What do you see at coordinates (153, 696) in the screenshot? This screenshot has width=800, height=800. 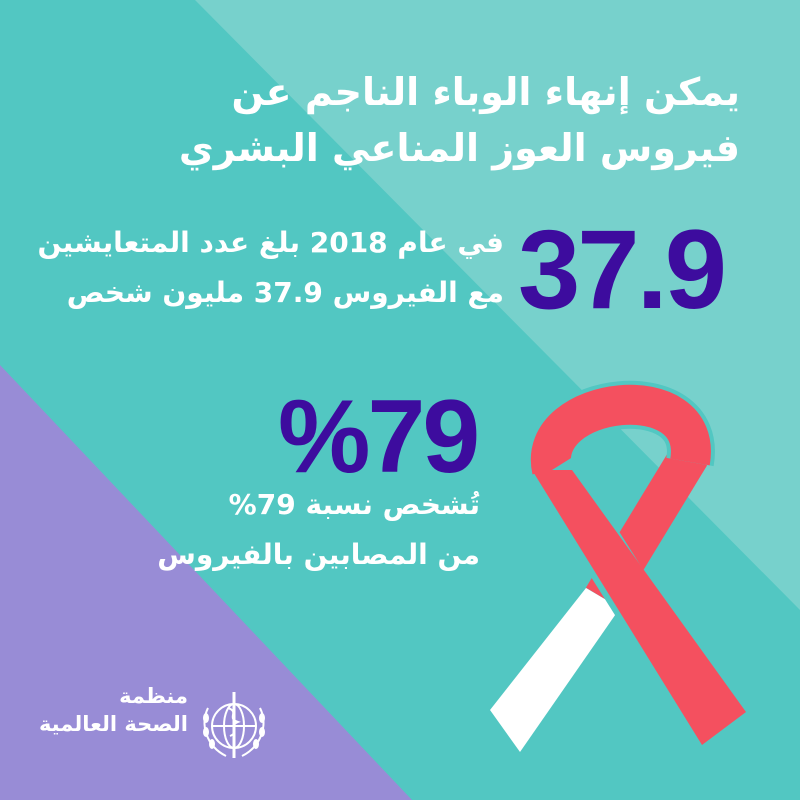 I see `who-logo-line-1: منظمة` at bounding box center [153, 696].